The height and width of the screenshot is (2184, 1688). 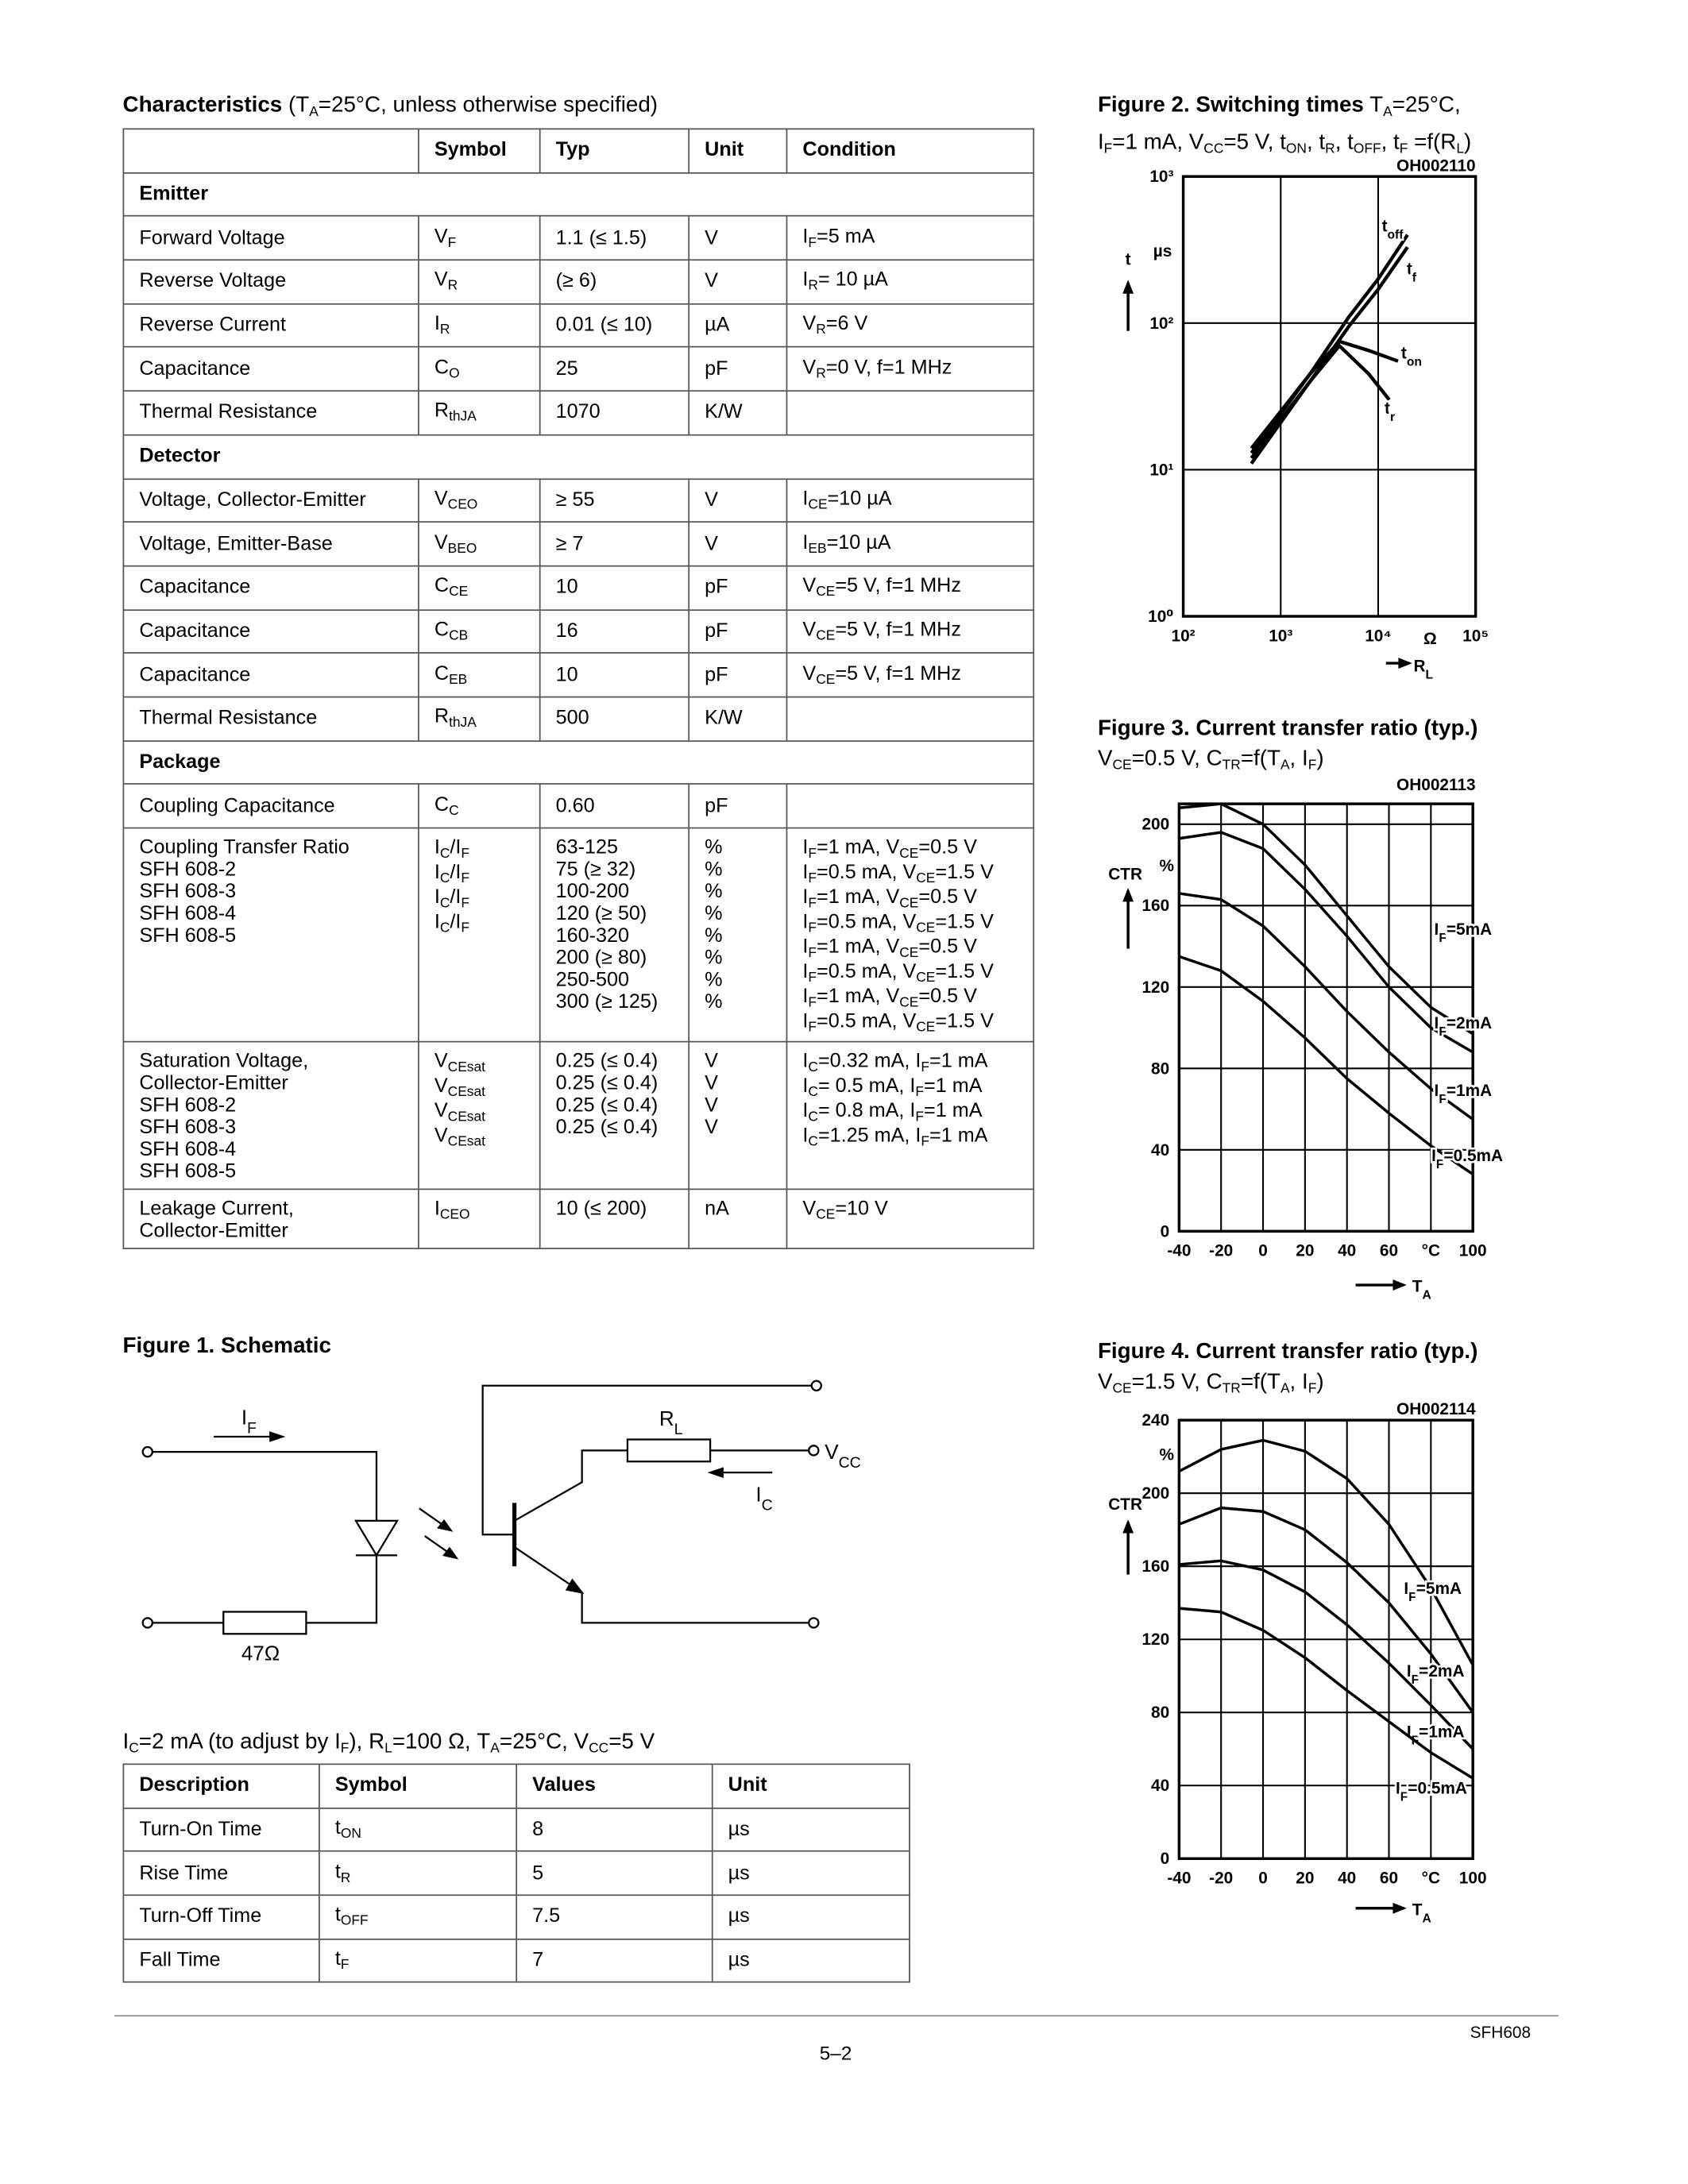 I want to click on figure-title: Figure 3. Current transfer ratio (typ.), so click(x=1287, y=728).